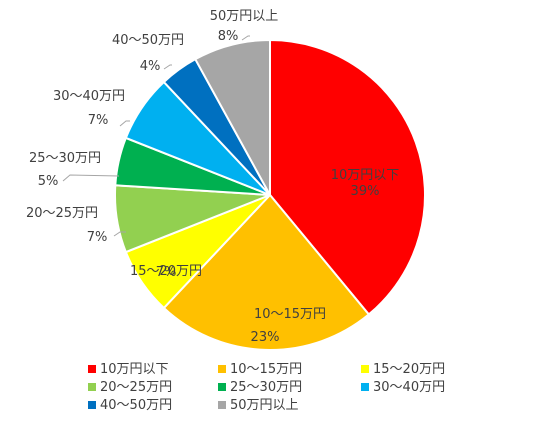  What do you see at coordinates (266, 387) in the screenshot?
I see `legend-label-5: 25〜30万円` at bounding box center [266, 387].